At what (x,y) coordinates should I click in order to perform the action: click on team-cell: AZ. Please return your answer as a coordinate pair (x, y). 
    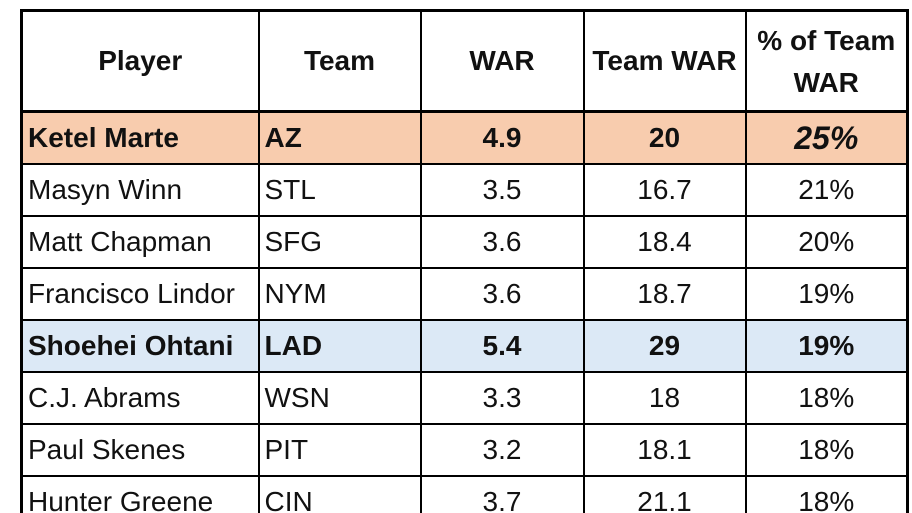
    Looking at the image, I should click on (339, 137).